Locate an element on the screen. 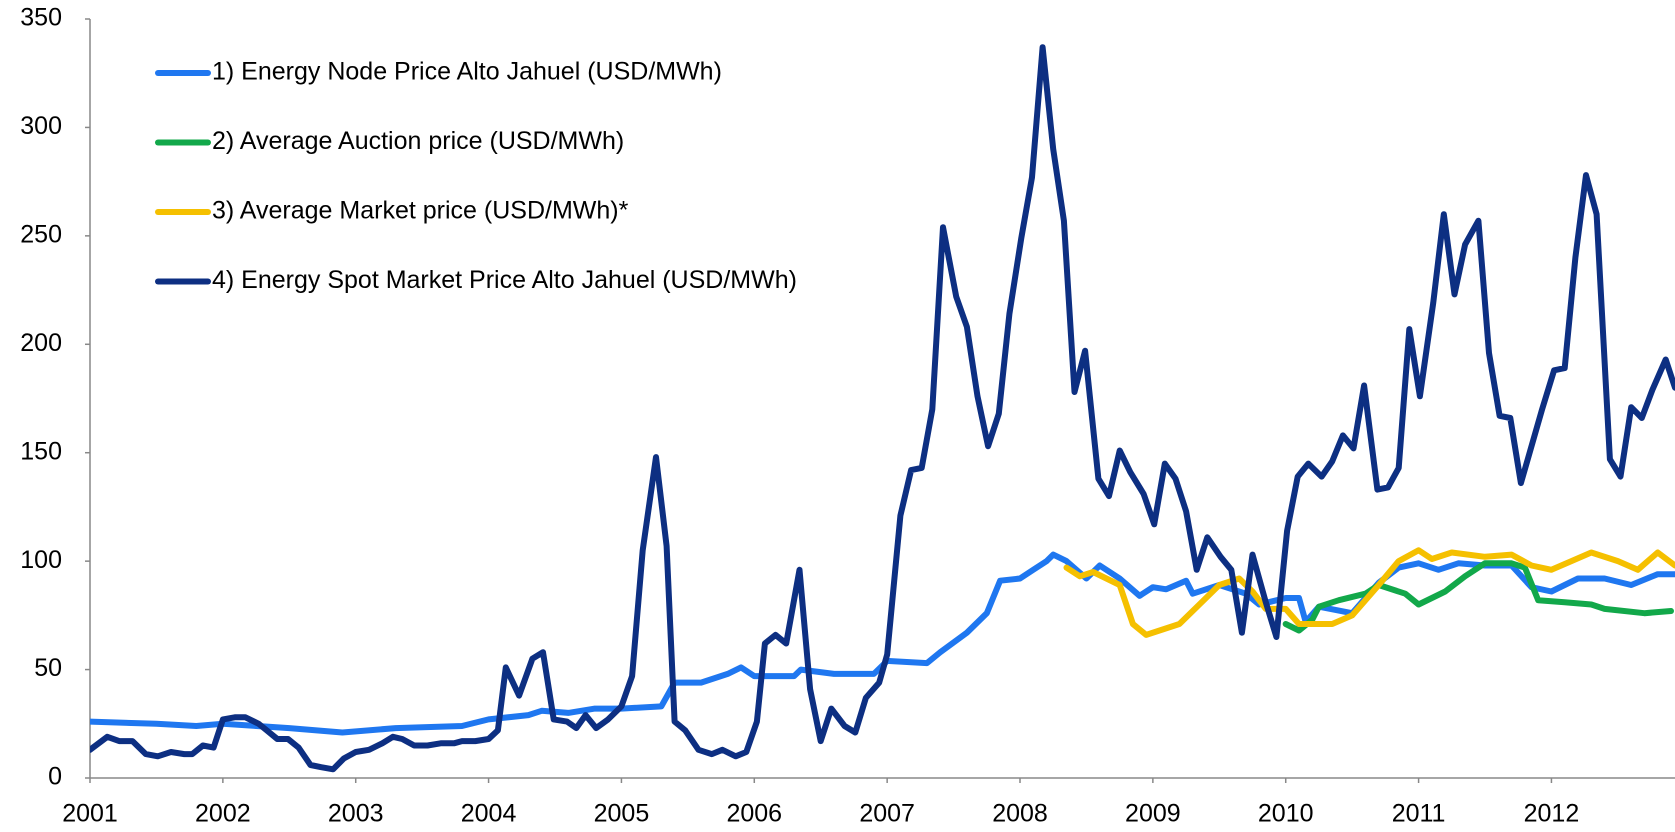  x-tick-label: 2009 is located at coordinates (1153, 814).